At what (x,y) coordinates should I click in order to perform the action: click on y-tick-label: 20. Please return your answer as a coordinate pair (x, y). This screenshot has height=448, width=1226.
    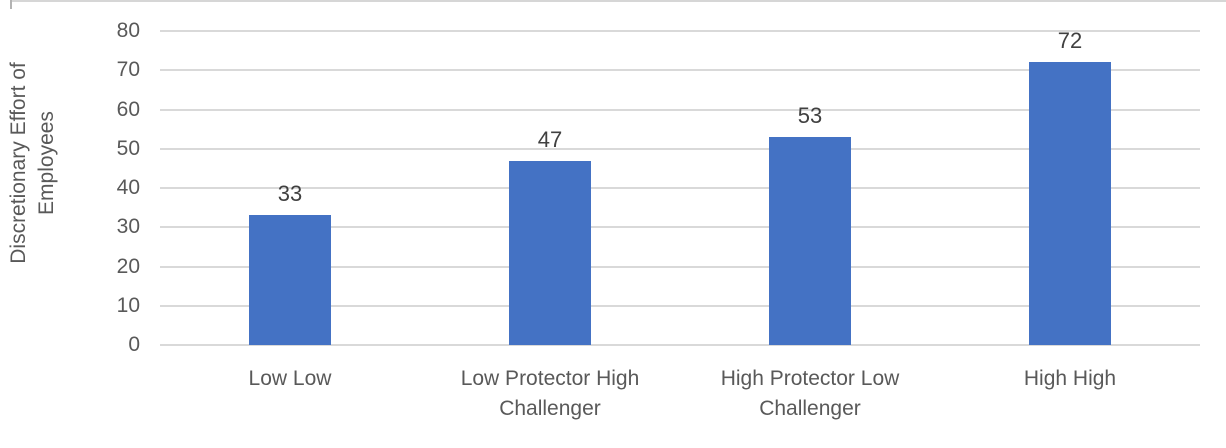
    Looking at the image, I should click on (128, 266).